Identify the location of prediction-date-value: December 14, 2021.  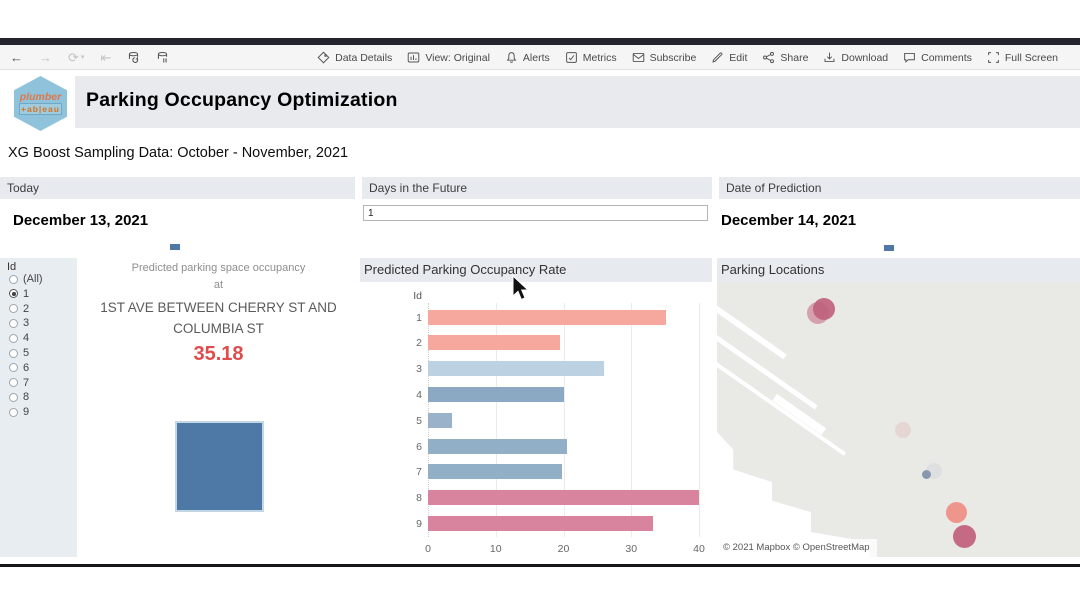
(789, 220).